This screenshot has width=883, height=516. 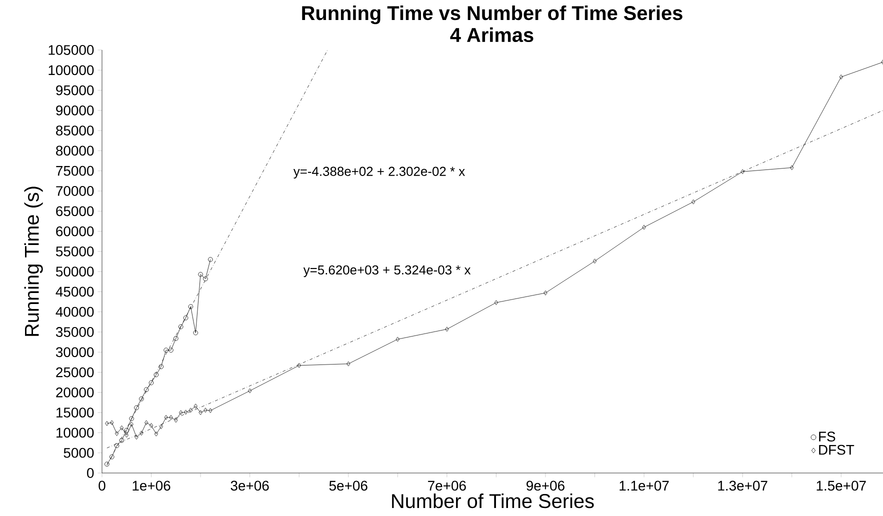 What do you see at coordinates (447, 485) in the screenshot?
I see `x-tick-label: 7e+06` at bounding box center [447, 485].